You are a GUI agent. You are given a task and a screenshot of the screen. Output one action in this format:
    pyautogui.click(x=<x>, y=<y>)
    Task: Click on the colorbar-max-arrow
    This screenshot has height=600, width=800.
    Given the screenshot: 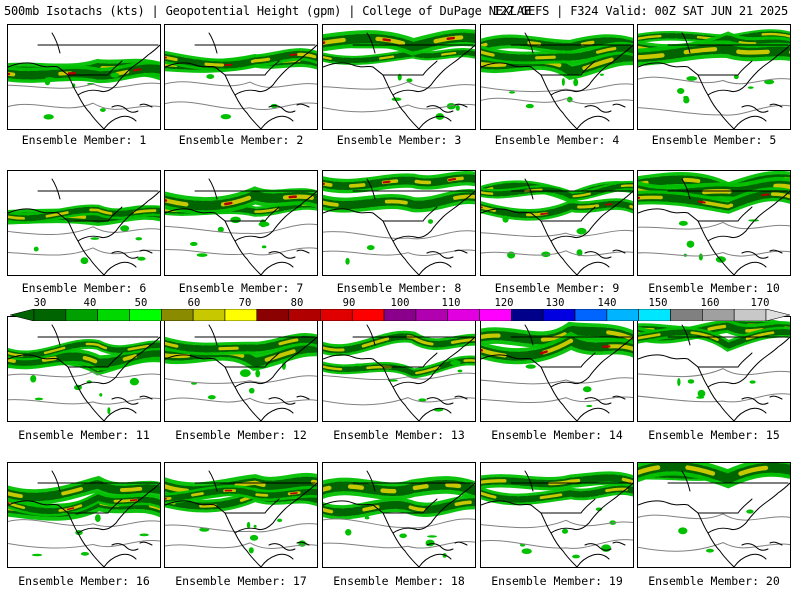 What is the action you would take?
    pyautogui.click(x=777, y=315)
    